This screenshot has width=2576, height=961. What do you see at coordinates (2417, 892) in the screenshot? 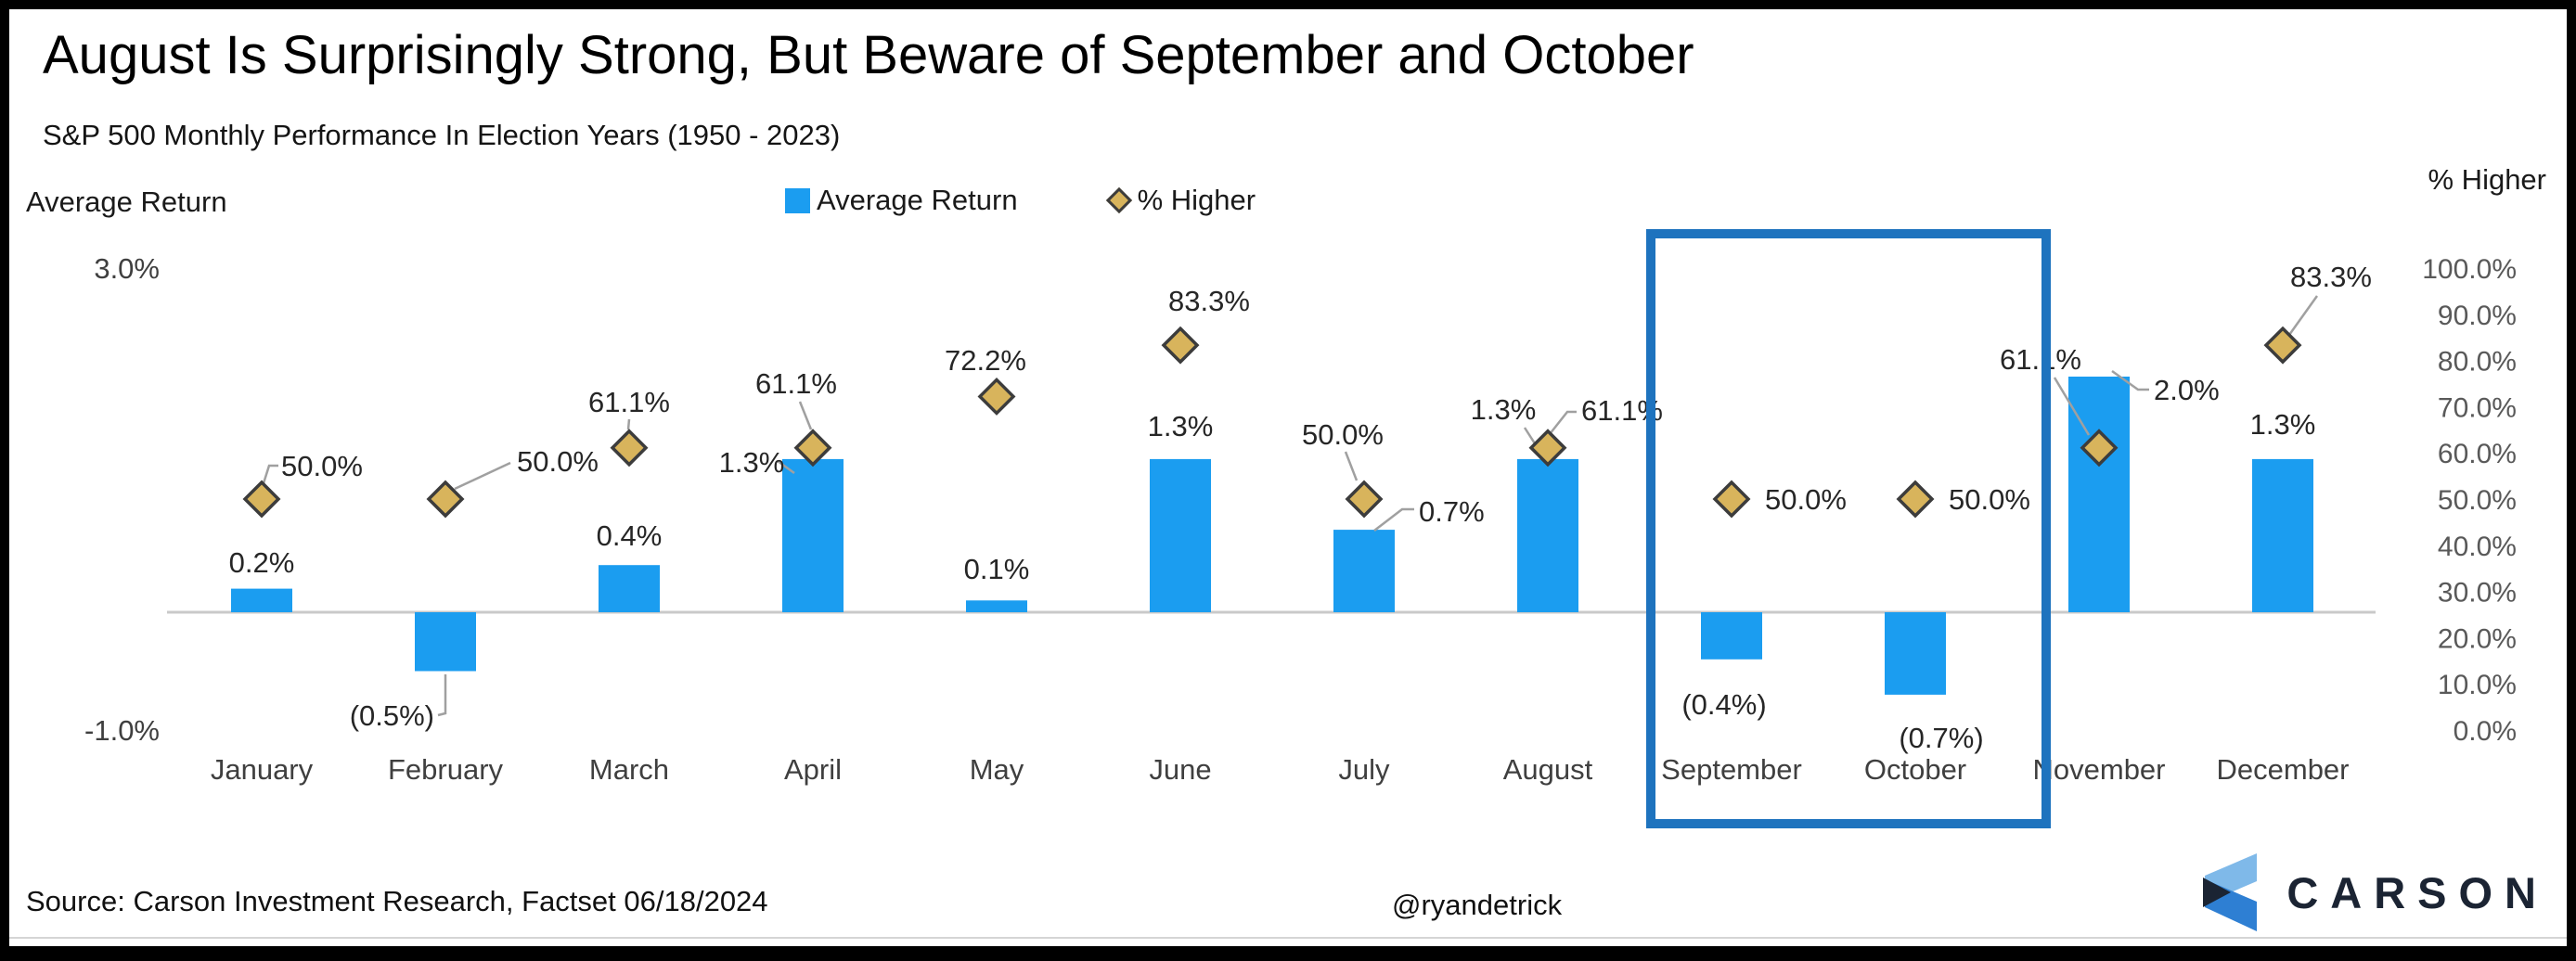
I see `carson-wordmark: CARSON` at bounding box center [2417, 892].